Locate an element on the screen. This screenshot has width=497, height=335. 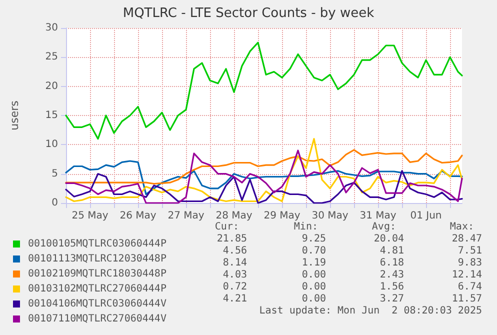
text: 11.57 is located at coordinates (467, 299).